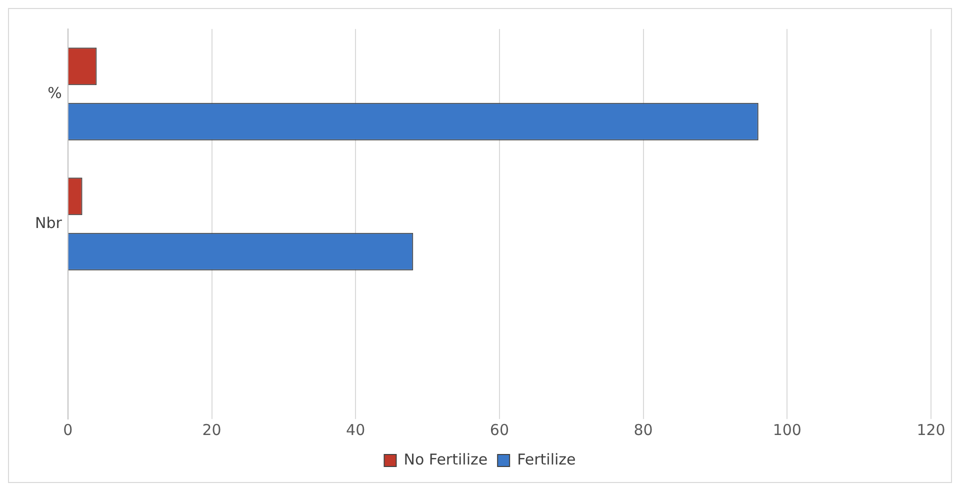  I want to click on x-tick-label: 0, so click(68, 429).